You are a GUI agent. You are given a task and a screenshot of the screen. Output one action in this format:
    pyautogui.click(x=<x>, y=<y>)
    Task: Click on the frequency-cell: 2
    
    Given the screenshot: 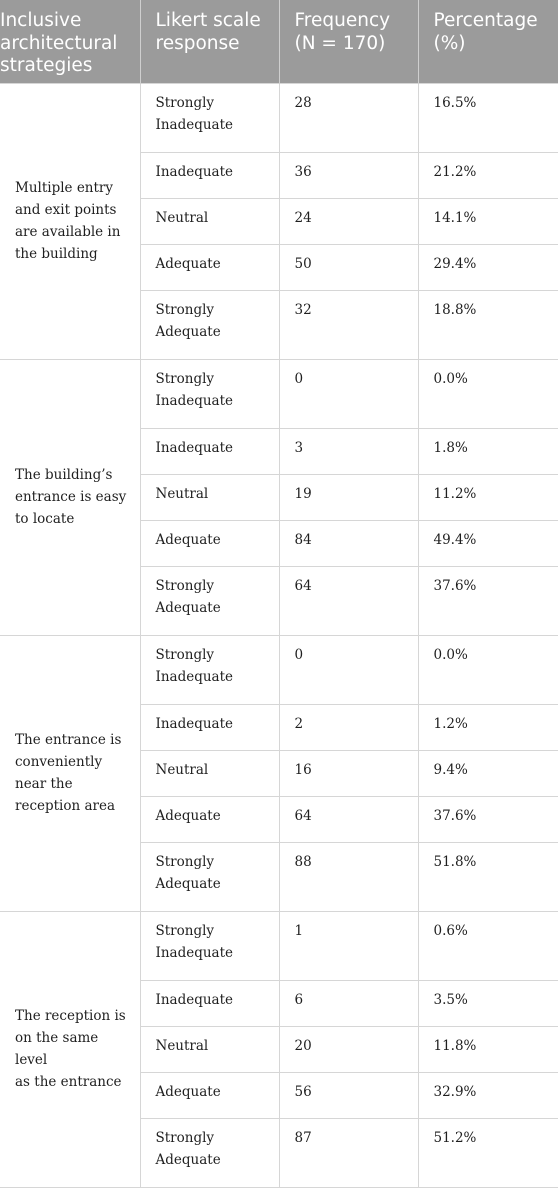 What is the action you would take?
    pyautogui.click(x=348, y=727)
    